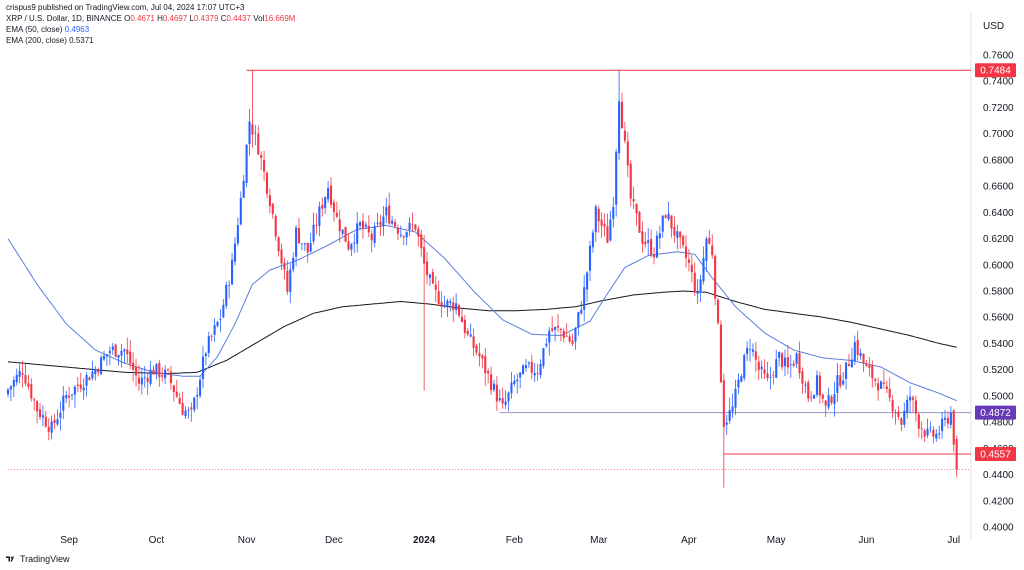  What do you see at coordinates (953, 540) in the screenshot?
I see `time-tick-label: Jul` at bounding box center [953, 540].